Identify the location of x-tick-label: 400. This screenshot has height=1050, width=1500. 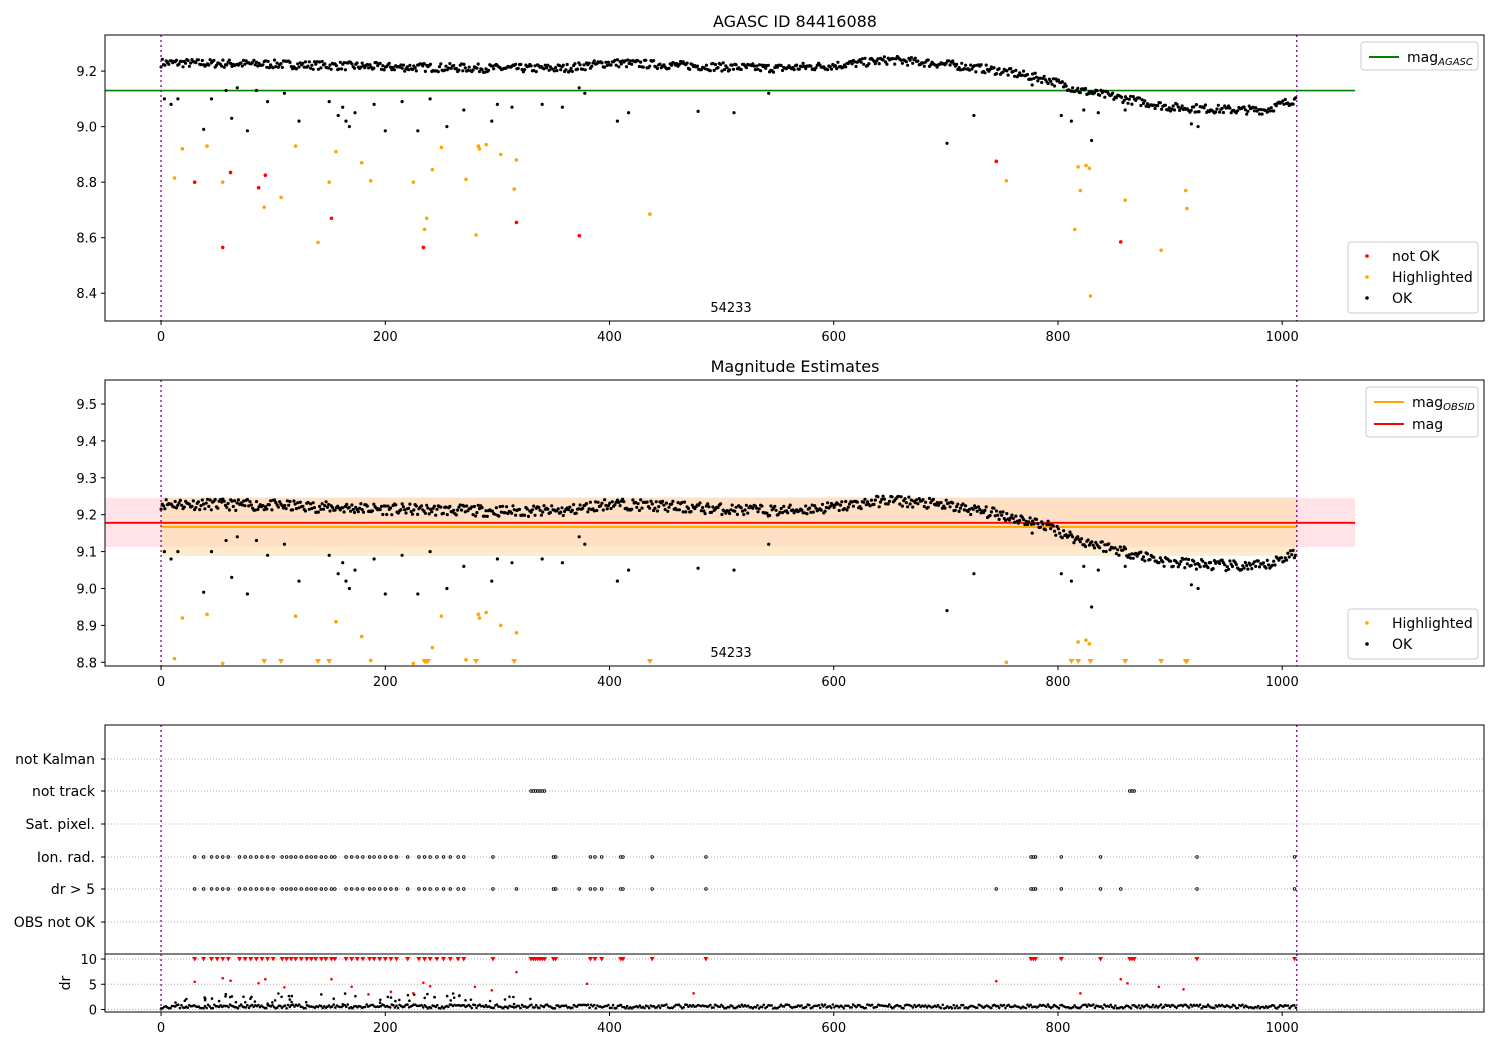
(609, 337).